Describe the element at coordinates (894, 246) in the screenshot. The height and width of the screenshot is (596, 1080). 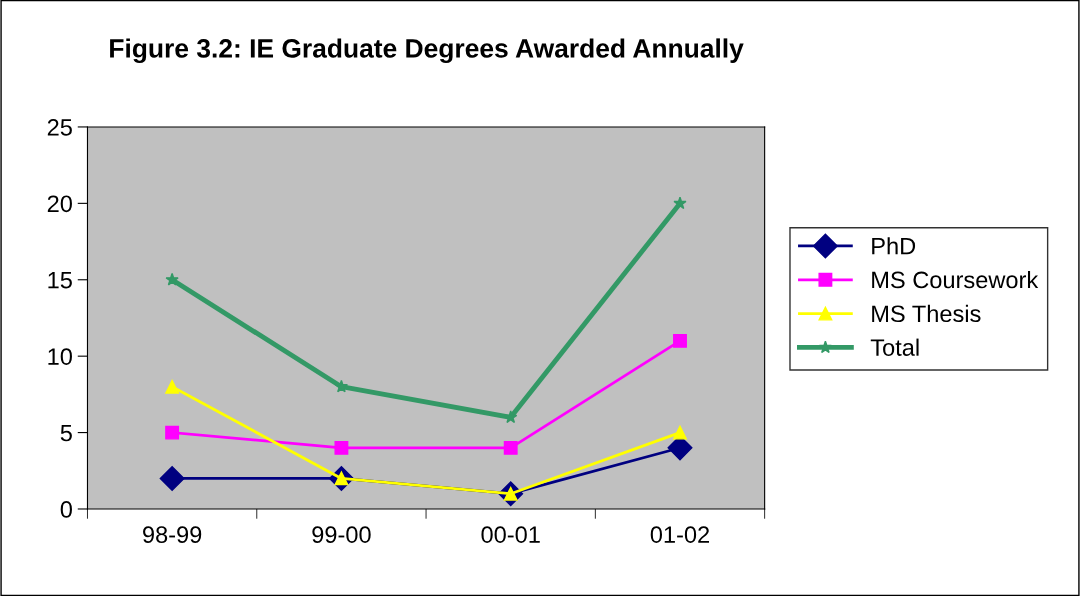
I see `legend-label: PhD` at that location.